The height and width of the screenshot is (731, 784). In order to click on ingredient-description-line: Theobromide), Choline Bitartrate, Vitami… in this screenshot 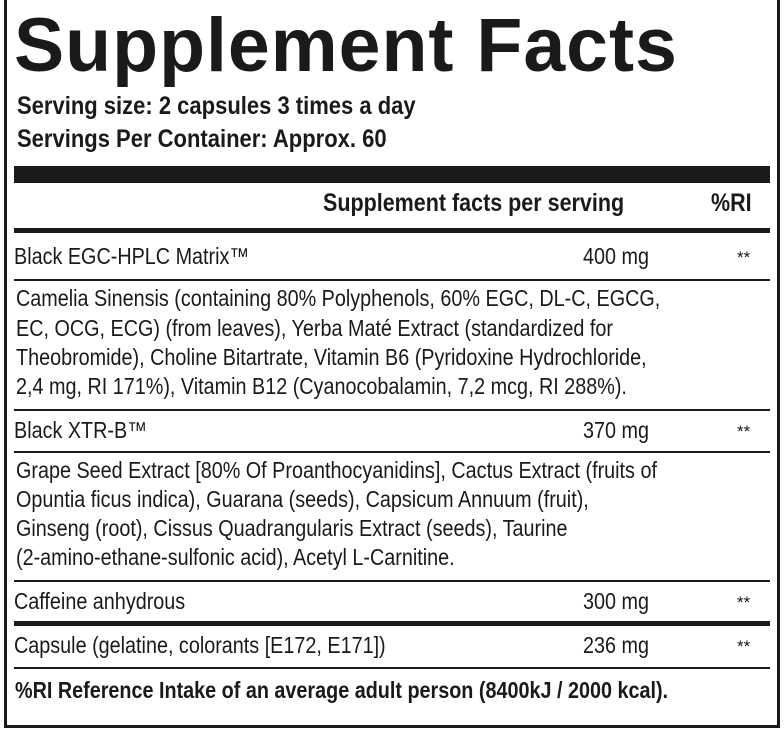, I will do `click(331, 357)`.